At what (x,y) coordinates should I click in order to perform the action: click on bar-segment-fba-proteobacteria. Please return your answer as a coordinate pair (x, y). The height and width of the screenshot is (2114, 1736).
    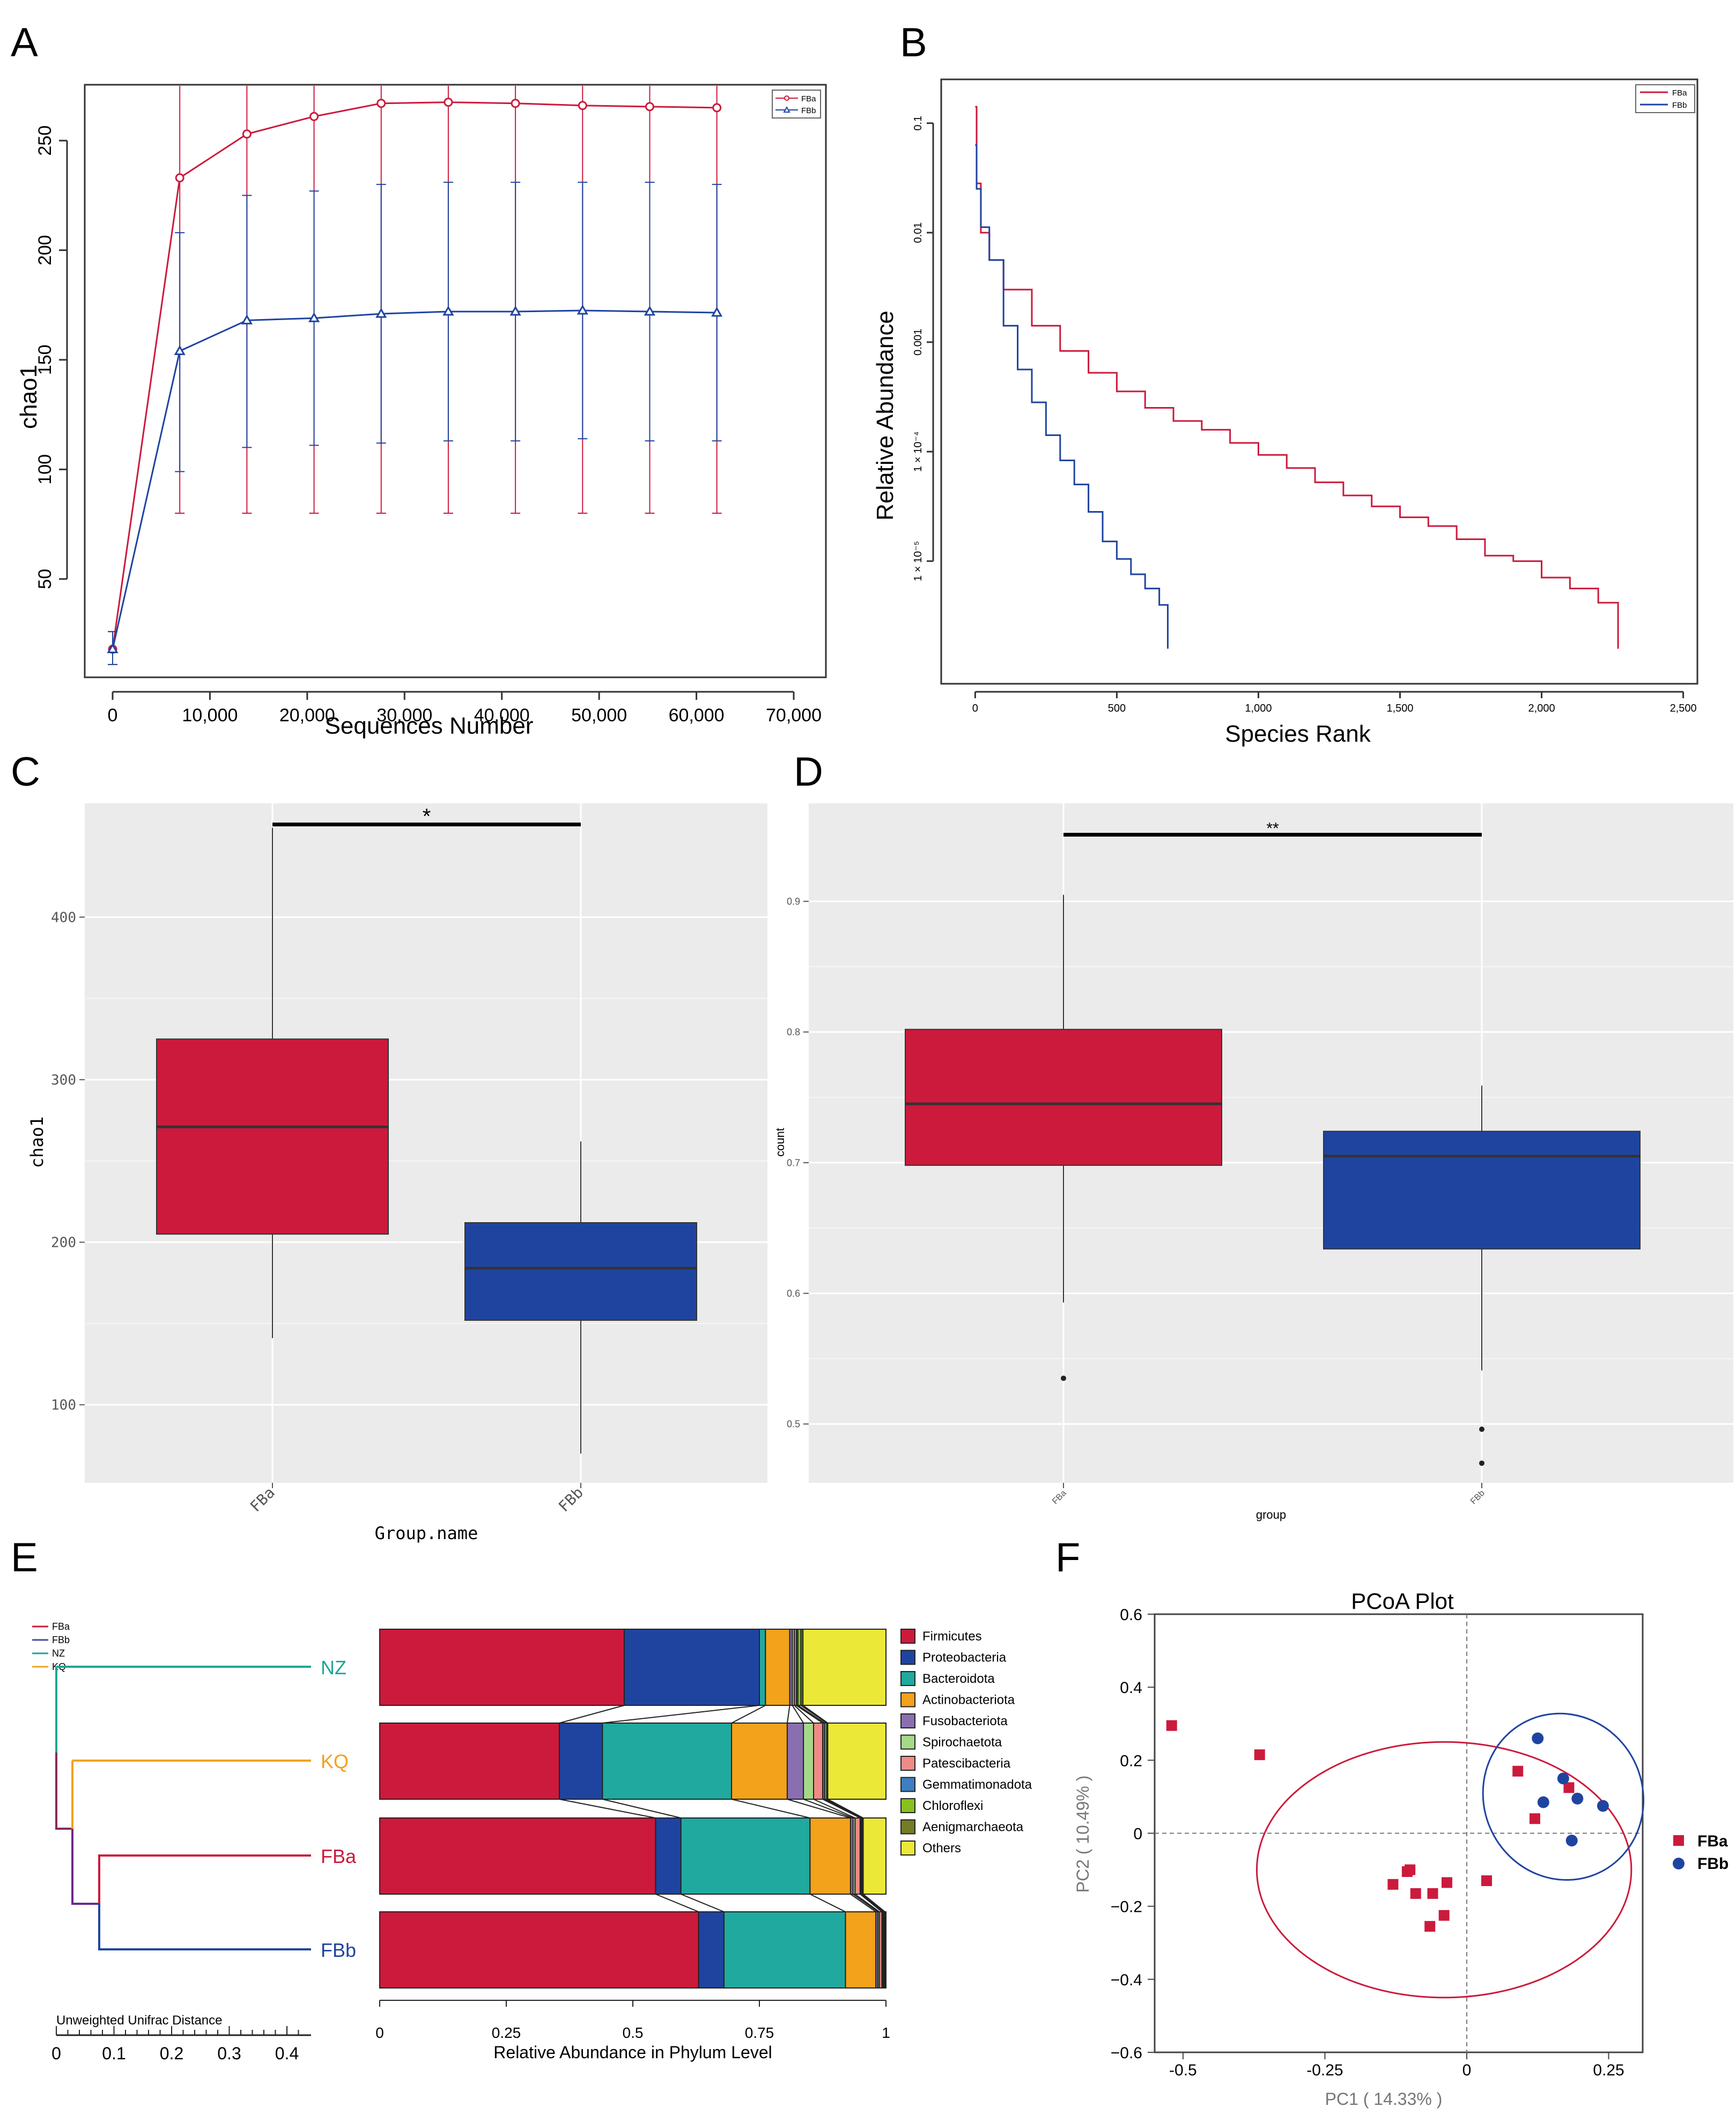
    Looking at the image, I should click on (669, 1856).